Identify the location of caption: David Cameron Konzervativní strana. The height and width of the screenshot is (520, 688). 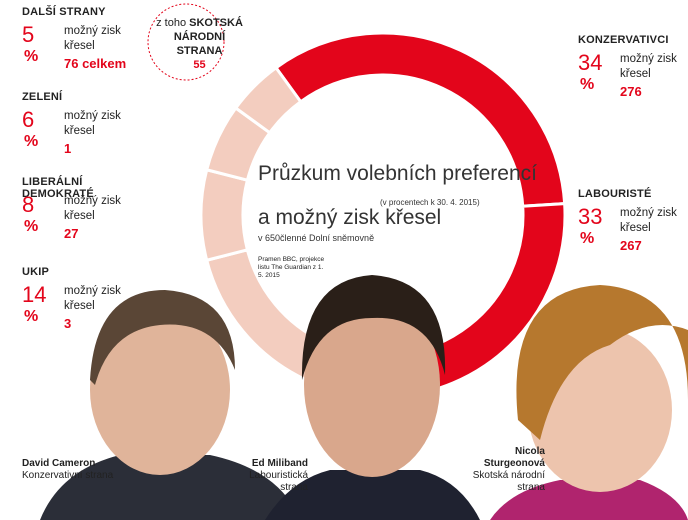
(67, 470).